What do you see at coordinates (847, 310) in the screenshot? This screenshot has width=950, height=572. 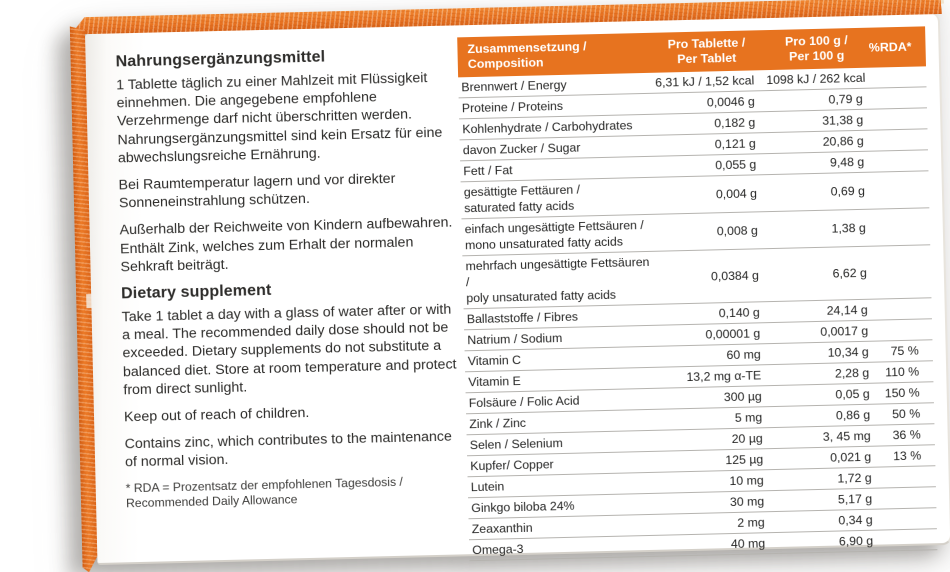 I see `per-100g-value: 24,14 g` at bounding box center [847, 310].